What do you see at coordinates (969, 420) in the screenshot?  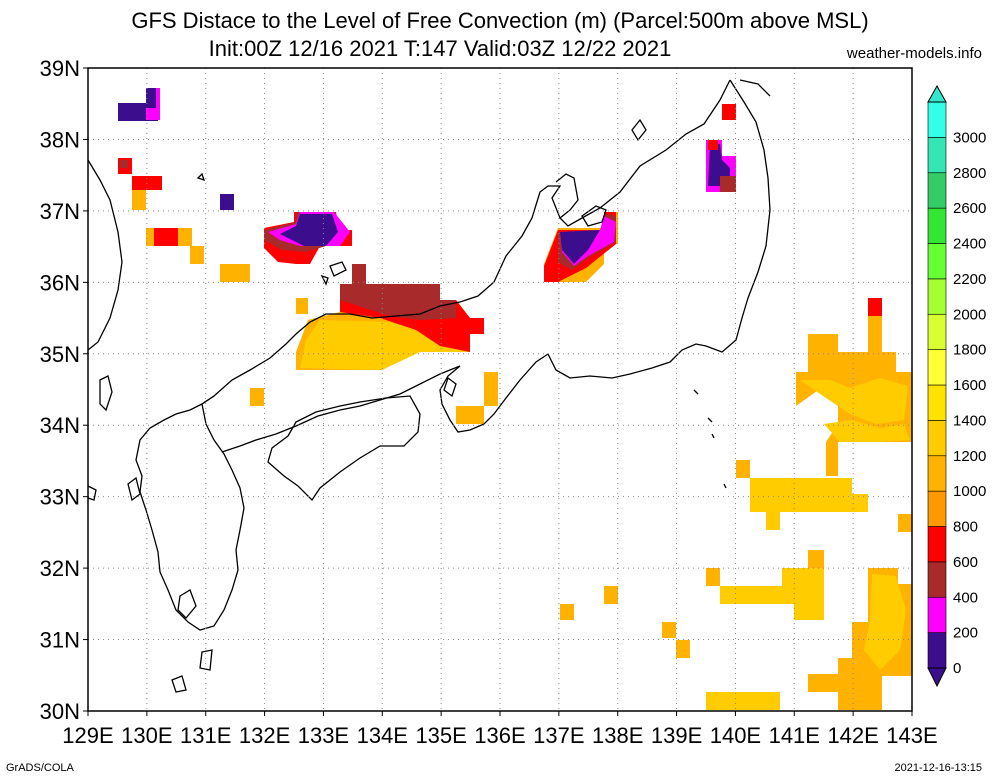 I see `colorbar-label: 1400` at bounding box center [969, 420].